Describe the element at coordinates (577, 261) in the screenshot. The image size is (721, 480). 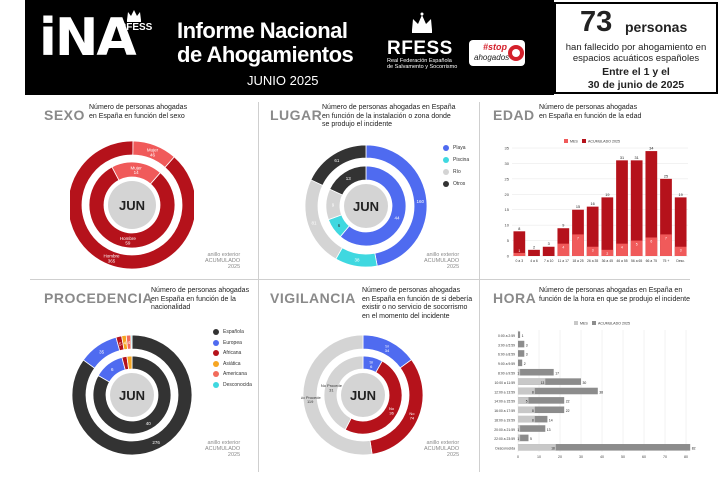
I see `edad-xtick: 18 a 25` at that location.